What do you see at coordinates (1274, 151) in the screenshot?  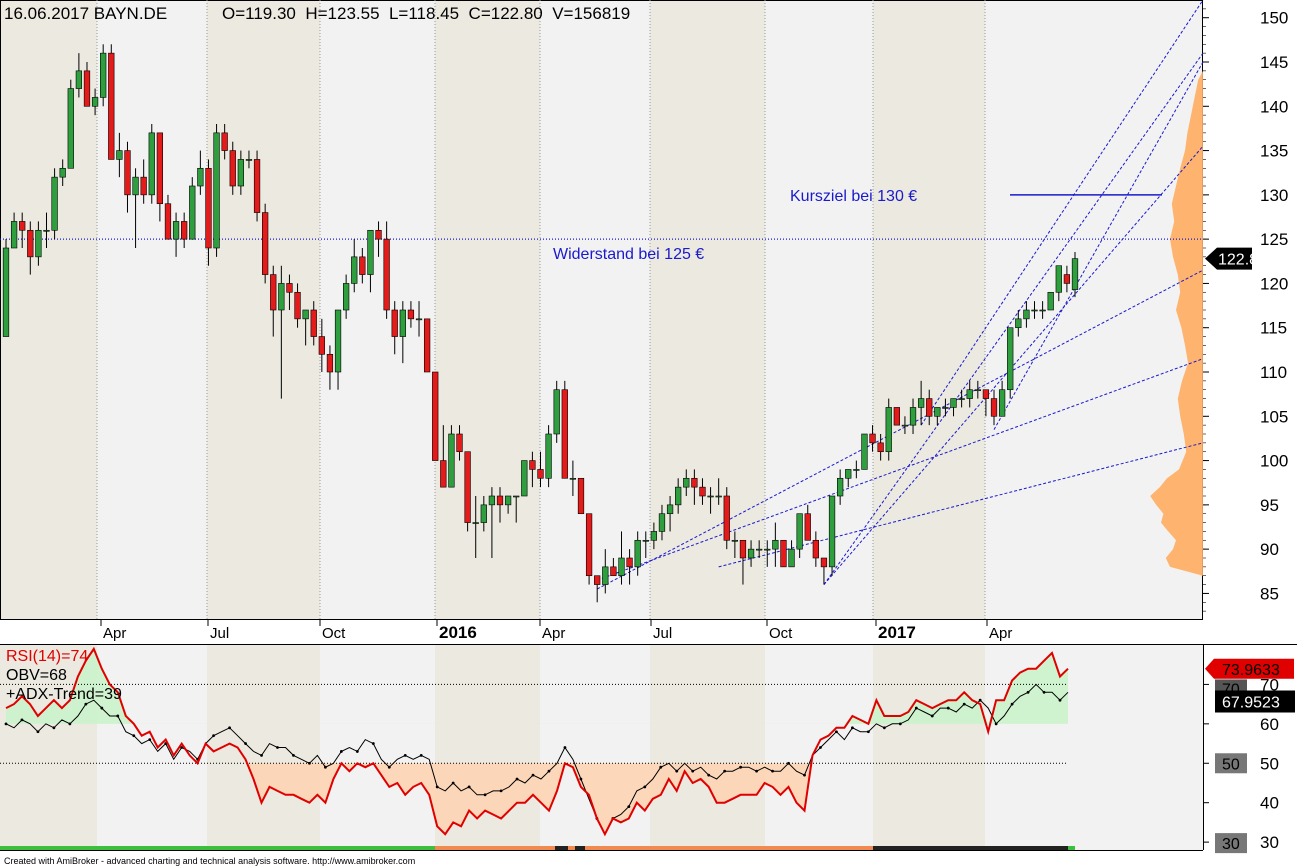 I see `price-tick-label: 135` at bounding box center [1274, 151].